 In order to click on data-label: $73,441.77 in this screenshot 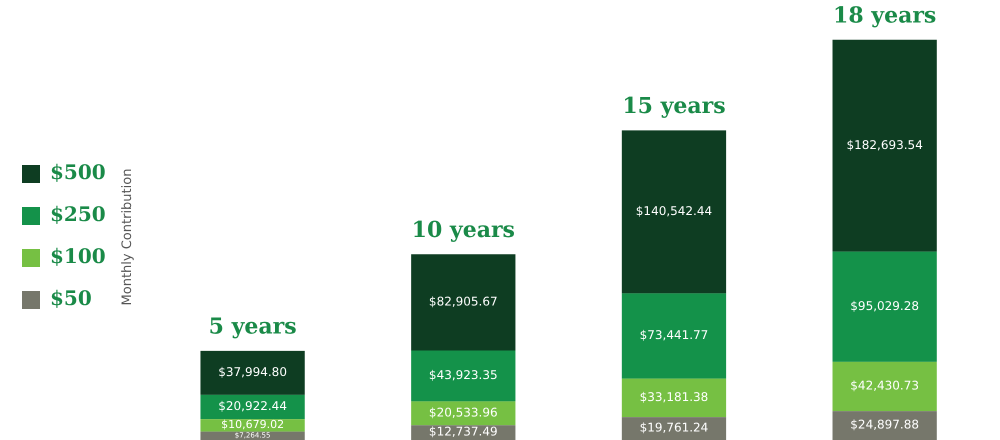, I will do `click(674, 335)`.